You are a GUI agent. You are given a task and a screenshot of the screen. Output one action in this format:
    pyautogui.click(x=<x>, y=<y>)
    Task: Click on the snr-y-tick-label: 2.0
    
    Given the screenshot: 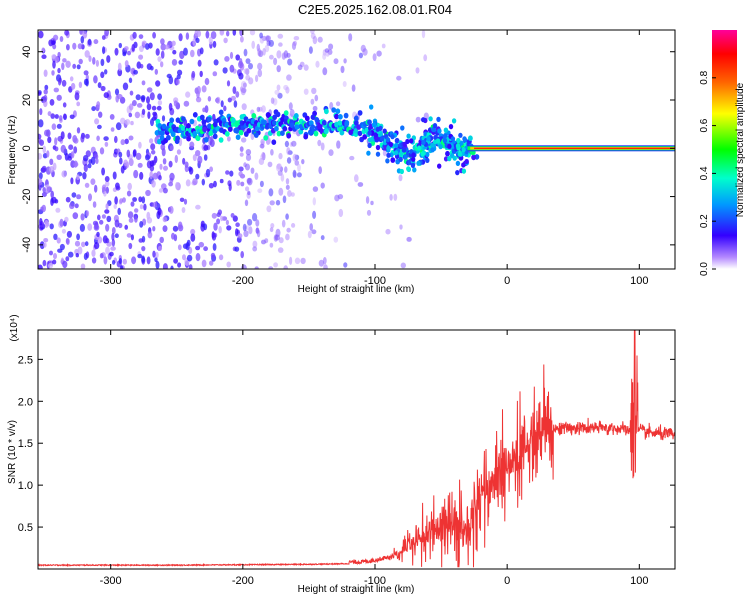 What is the action you would take?
    pyautogui.click(x=25, y=402)
    